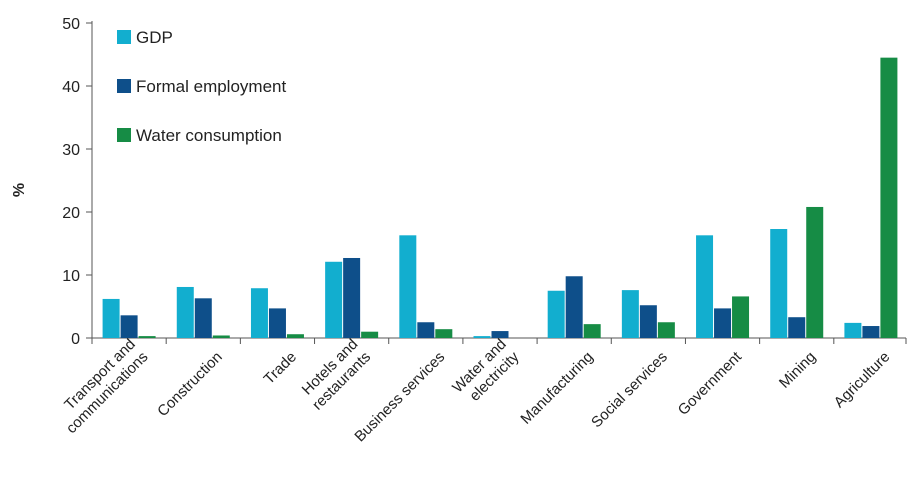 The height and width of the screenshot is (488, 908). I want to click on legend: GDP Formal employment Water consumption, so click(201, 86).